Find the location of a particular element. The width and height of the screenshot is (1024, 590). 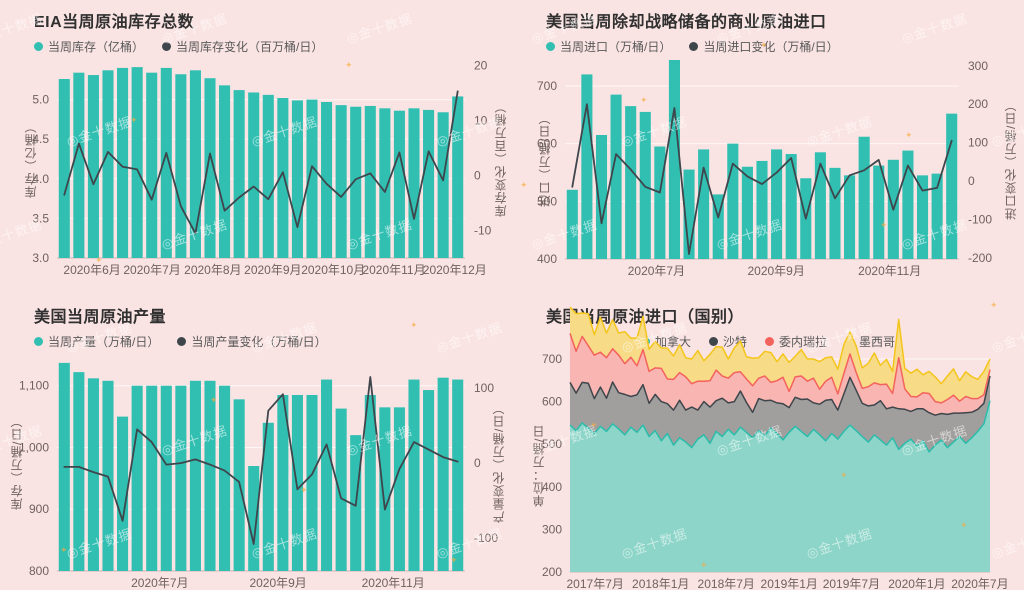

svg-text: 10 is located at coordinates (481, 121).